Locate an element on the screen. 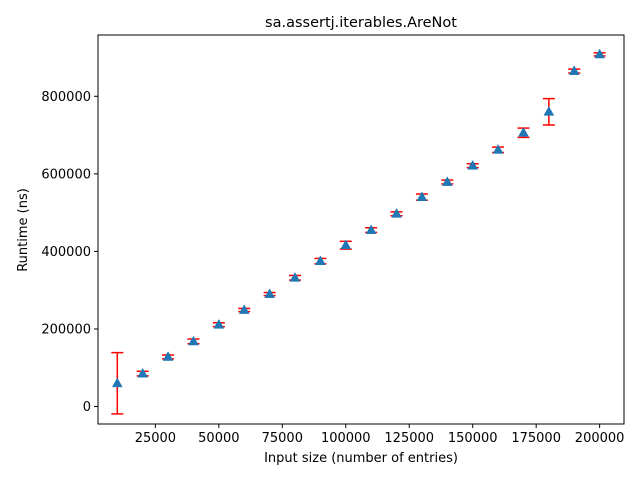  x-tick-label: 100000 is located at coordinates (346, 438).